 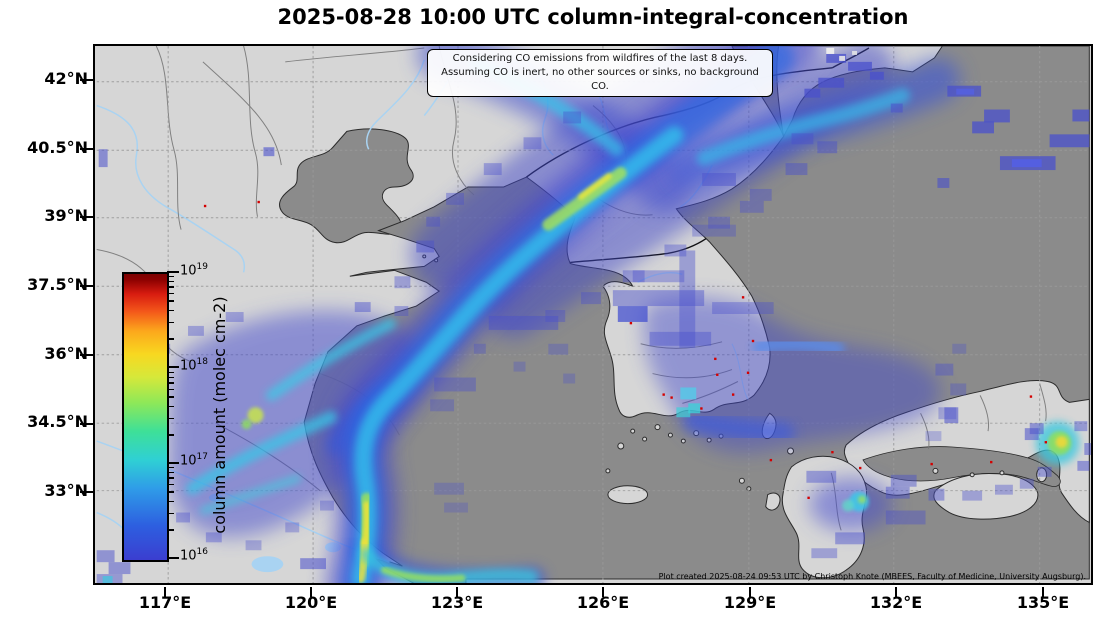 I want to click on x-tick-label: 135°E, so click(x=1043, y=602).